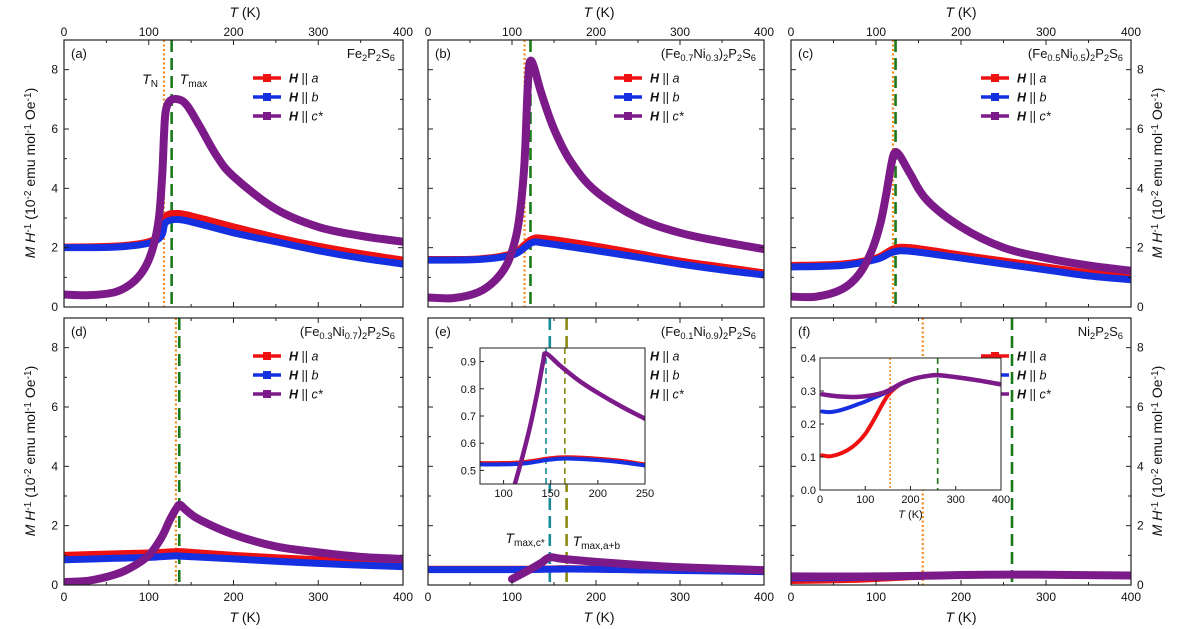 The height and width of the screenshot is (629, 1196). Describe the element at coordinates (244, 617) in the screenshot. I see `bottom-xlabel-left: T (K)` at that location.